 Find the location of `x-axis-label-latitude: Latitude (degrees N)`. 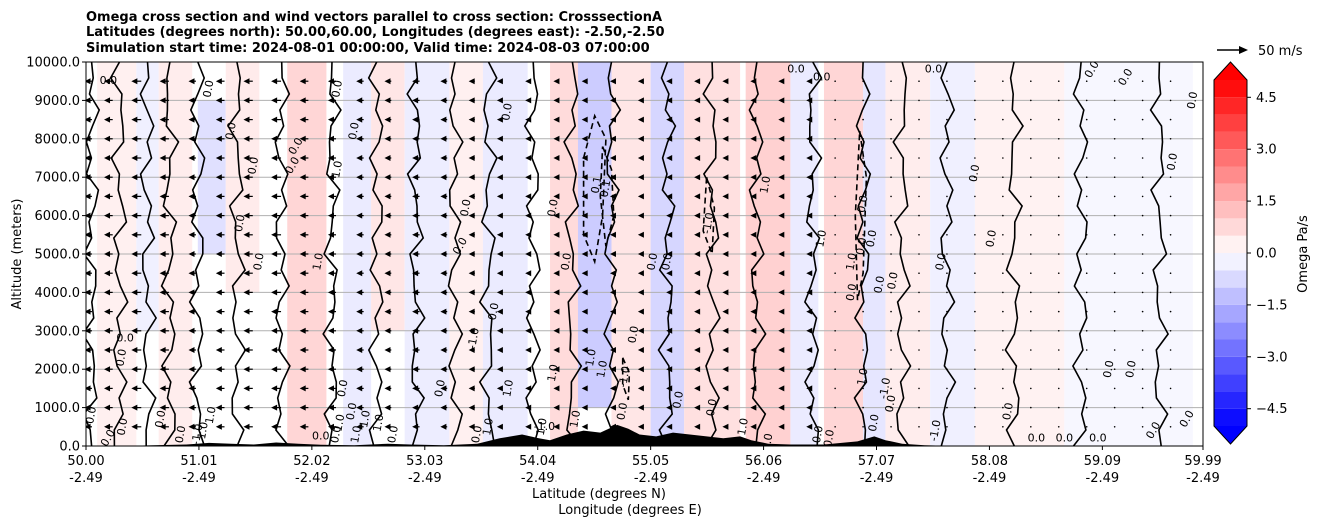

x-axis-label-latitude: Latitude (degrees N) is located at coordinates (599, 494).